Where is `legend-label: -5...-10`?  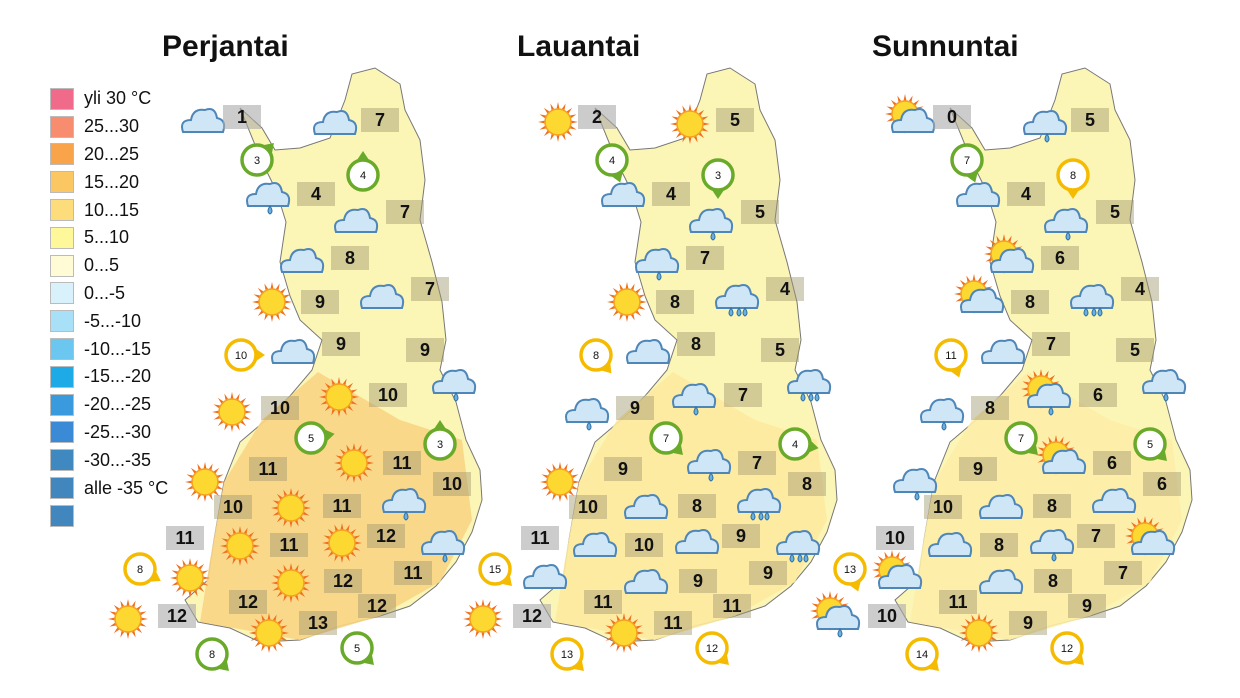 legend-label: -5...-10 is located at coordinates (113, 320).